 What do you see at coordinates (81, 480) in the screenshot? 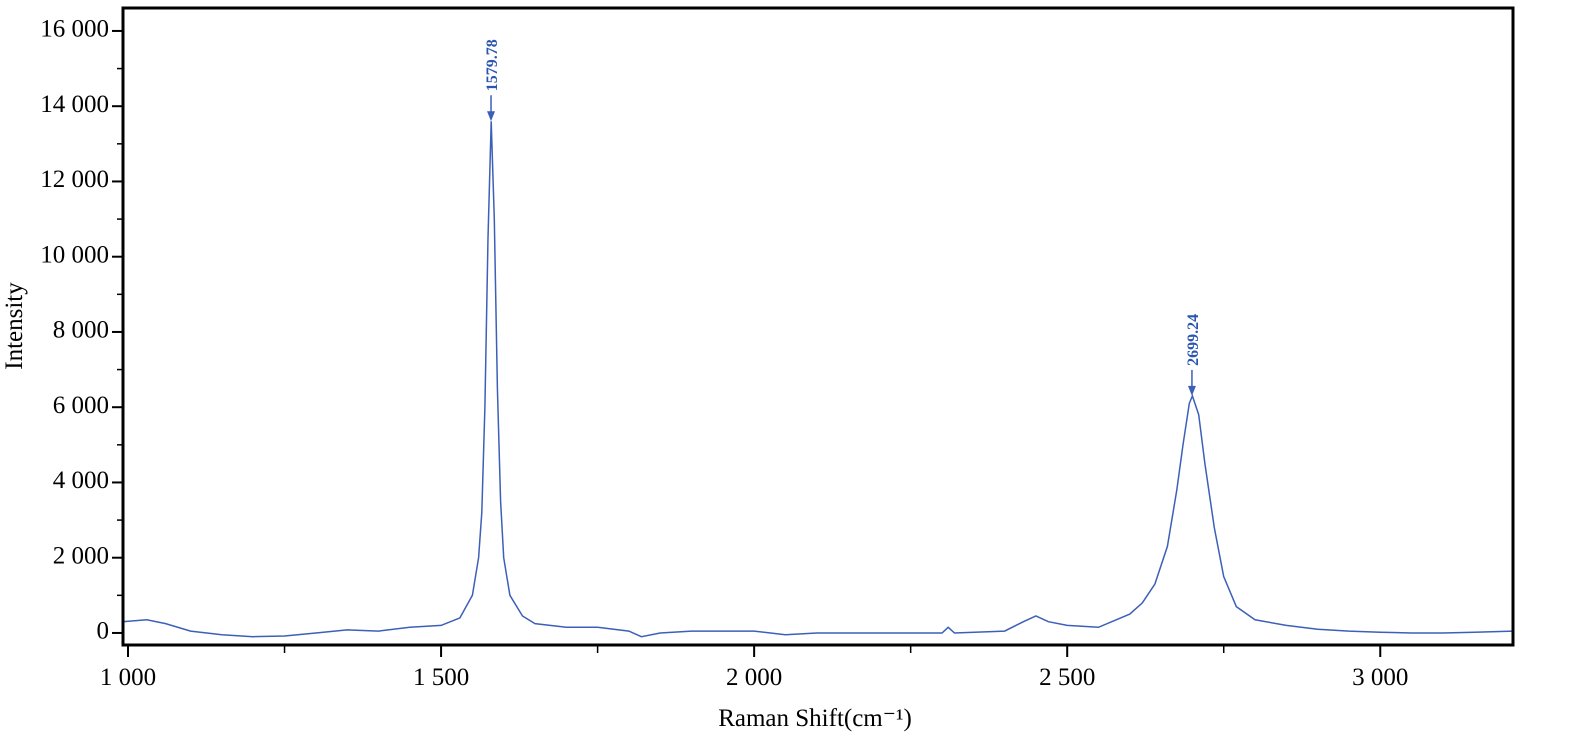
I see `y-tick-label: 4 000` at bounding box center [81, 480].